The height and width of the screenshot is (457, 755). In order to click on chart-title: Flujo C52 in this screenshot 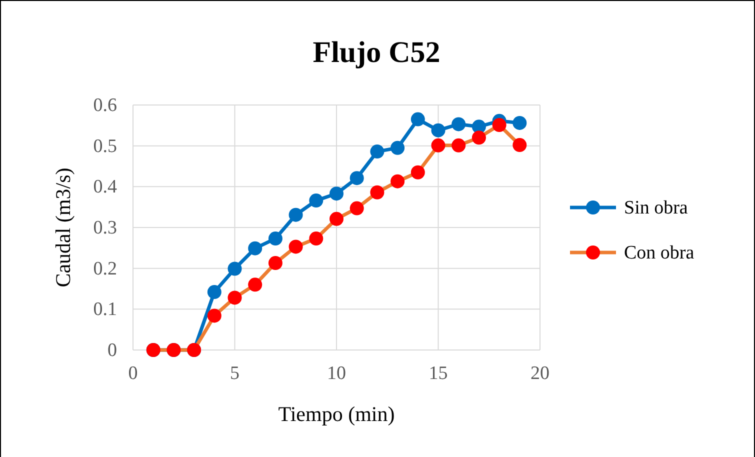, I will do `click(376, 52)`.